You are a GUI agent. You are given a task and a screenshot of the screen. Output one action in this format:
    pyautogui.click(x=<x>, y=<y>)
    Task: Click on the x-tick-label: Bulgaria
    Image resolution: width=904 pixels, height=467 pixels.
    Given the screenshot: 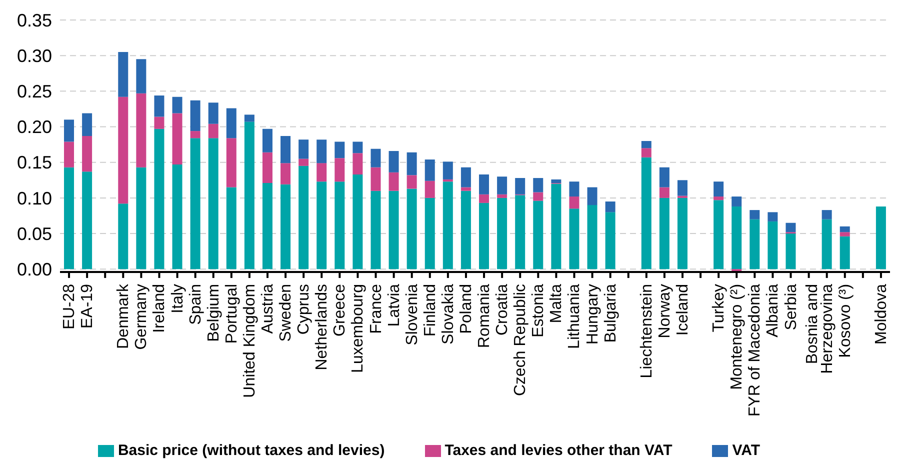 What is the action you would take?
    pyautogui.click(x=611, y=313)
    